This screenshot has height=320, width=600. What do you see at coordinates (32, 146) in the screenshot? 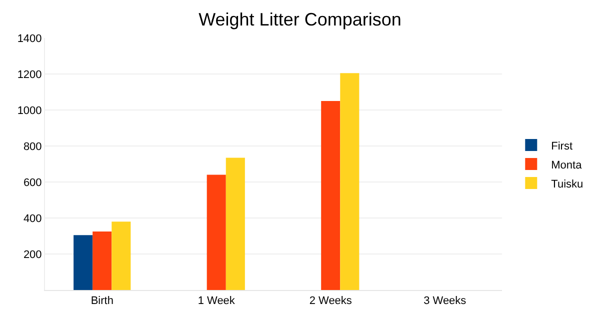
I see `y-tick-label: 800` at bounding box center [32, 146].